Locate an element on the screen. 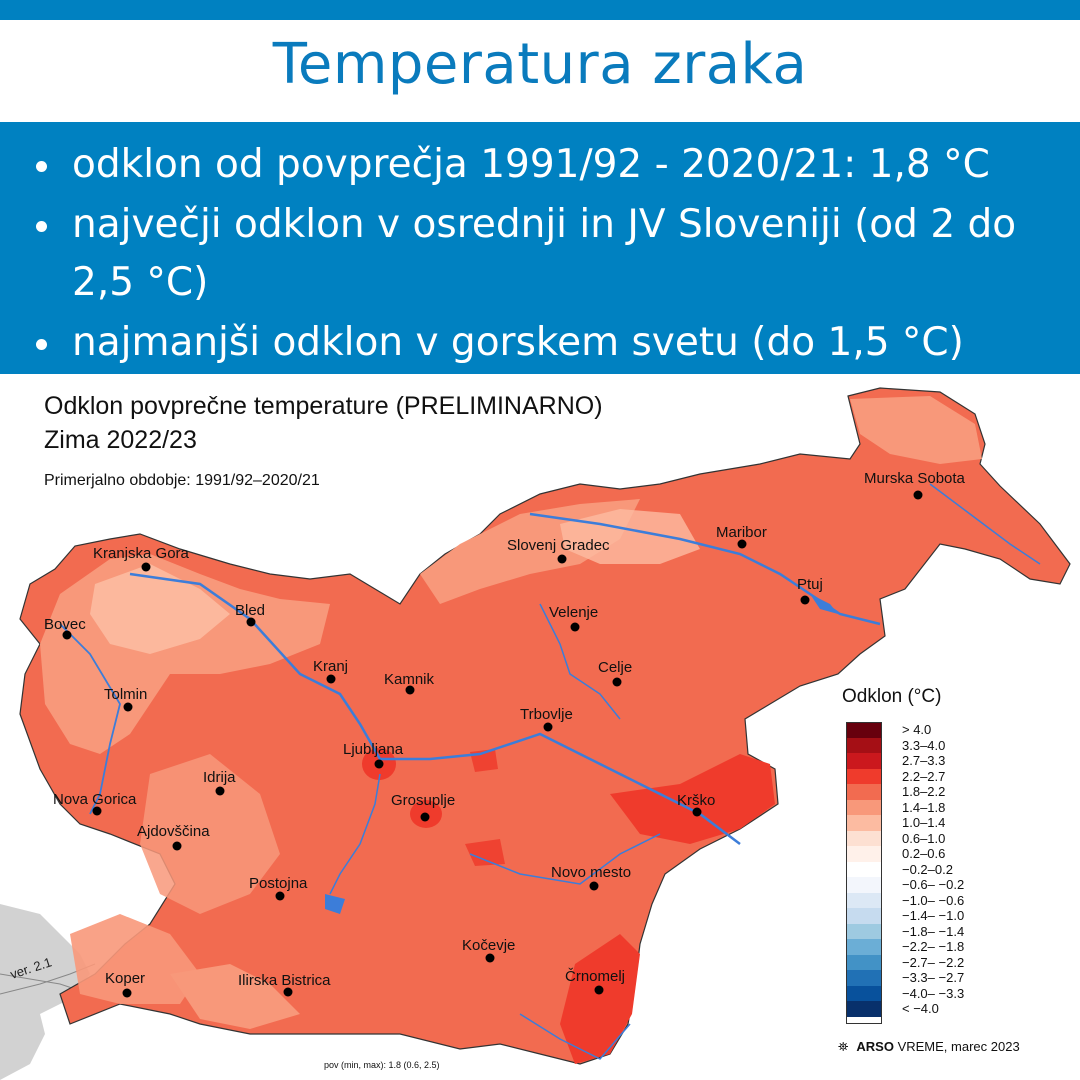 This screenshot has width=1080, height=1080. inner-carniola-zone is located at coordinates (210, 834).